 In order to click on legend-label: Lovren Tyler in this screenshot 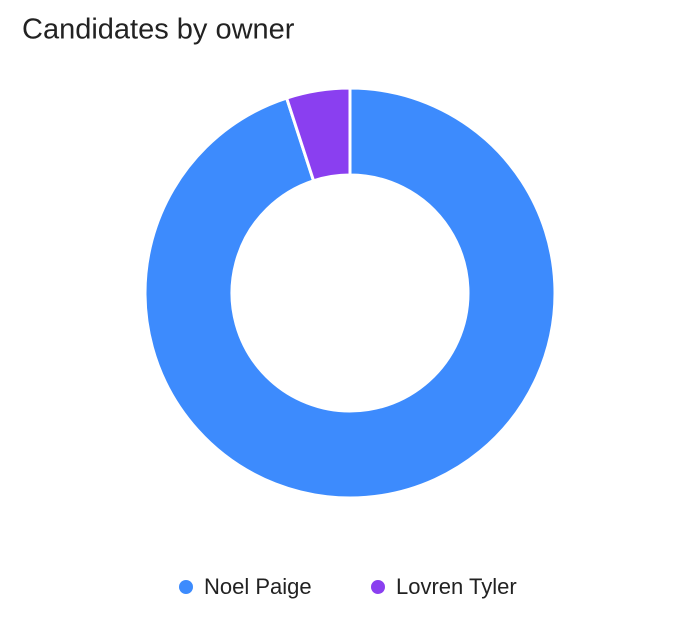, I will do `click(456, 586)`.